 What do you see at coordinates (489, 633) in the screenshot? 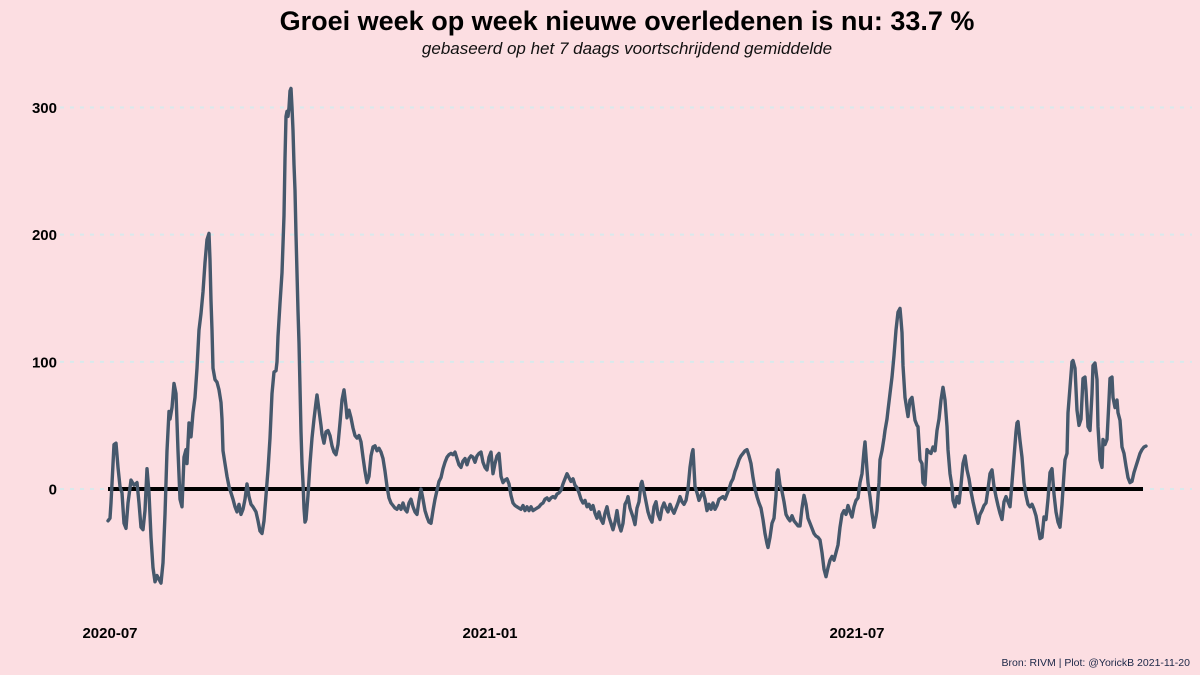
I see `x-tick-label: 2021-01` at bounding box center [489, 633].